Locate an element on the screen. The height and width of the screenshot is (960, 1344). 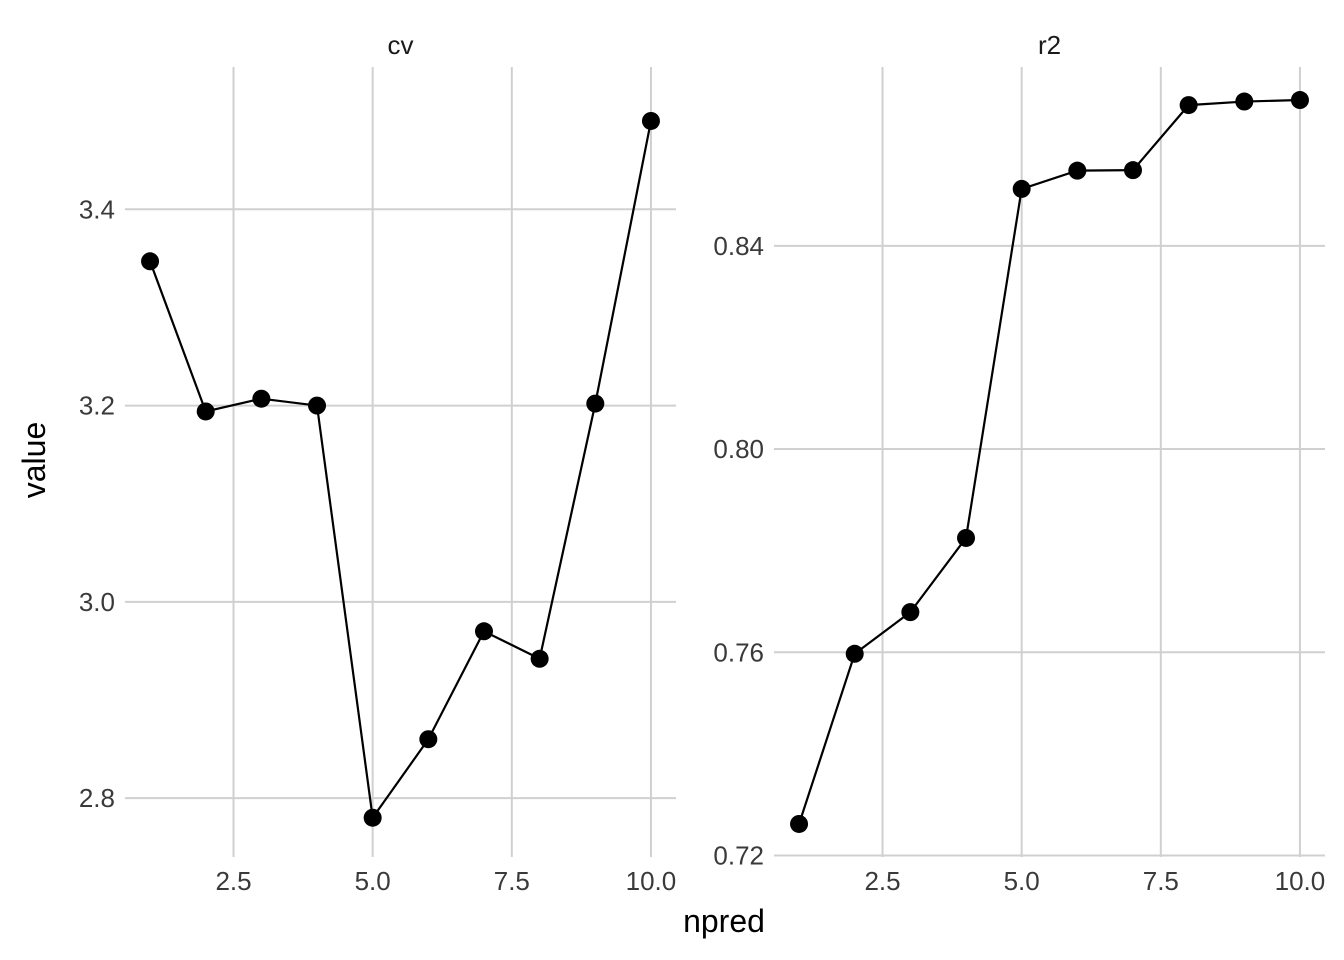
panel-r2-y-tick-label-1: 0.76 is located at coordinates (738, 652).